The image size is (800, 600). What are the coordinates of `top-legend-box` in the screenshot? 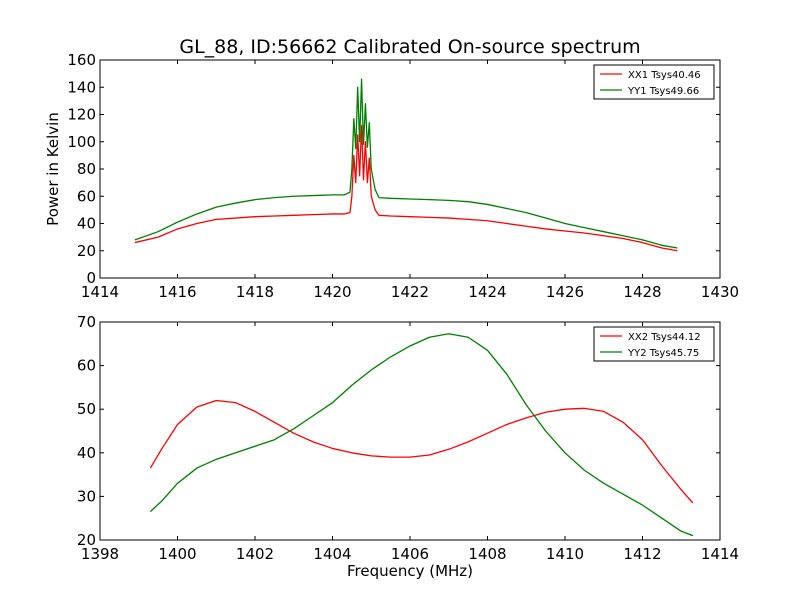 It's located at (654, 82).